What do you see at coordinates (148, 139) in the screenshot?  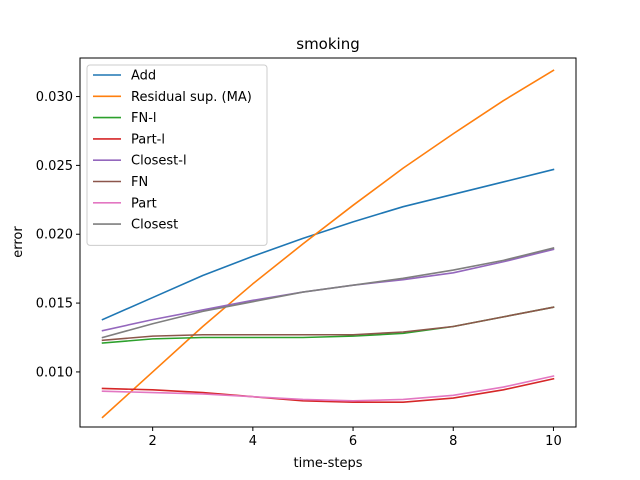 I see `legend-label-3: Part-l` at bounding box center [148, 139].